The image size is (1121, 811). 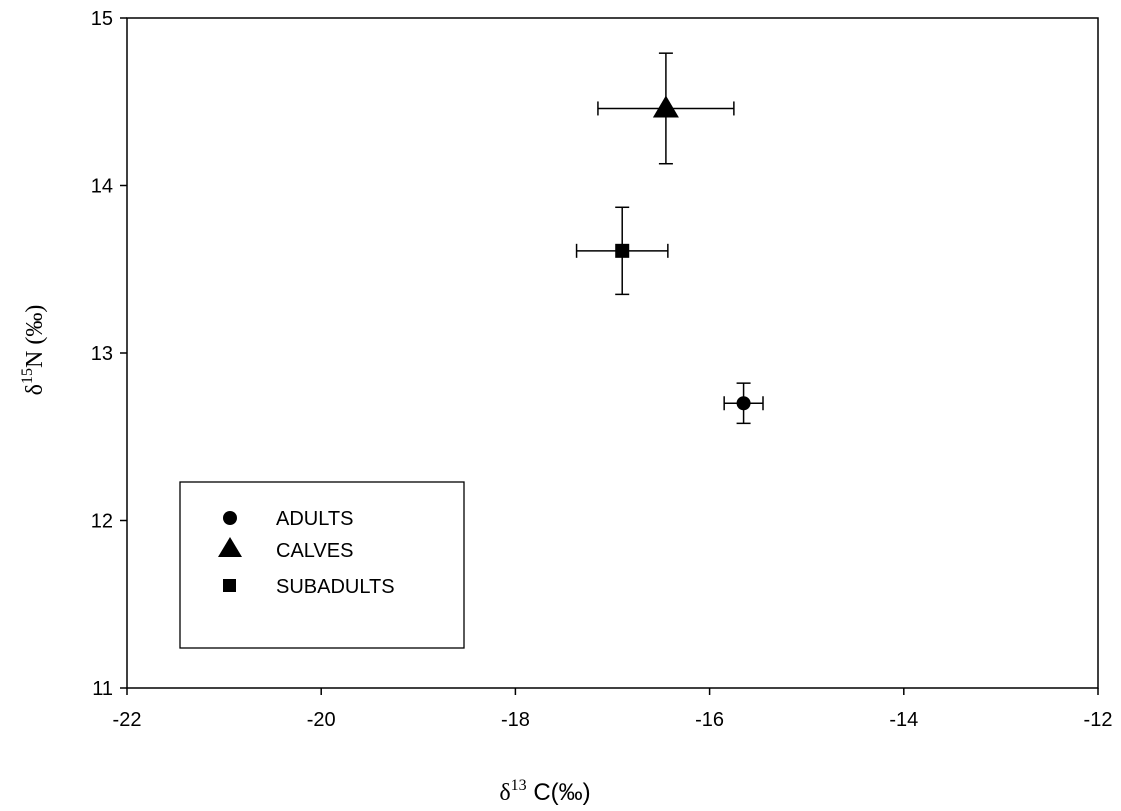 What do you see at coordinates (1098, 720) in the screenshot?
I see `x-tick-label: -12` at bounding box center [1098, 720].